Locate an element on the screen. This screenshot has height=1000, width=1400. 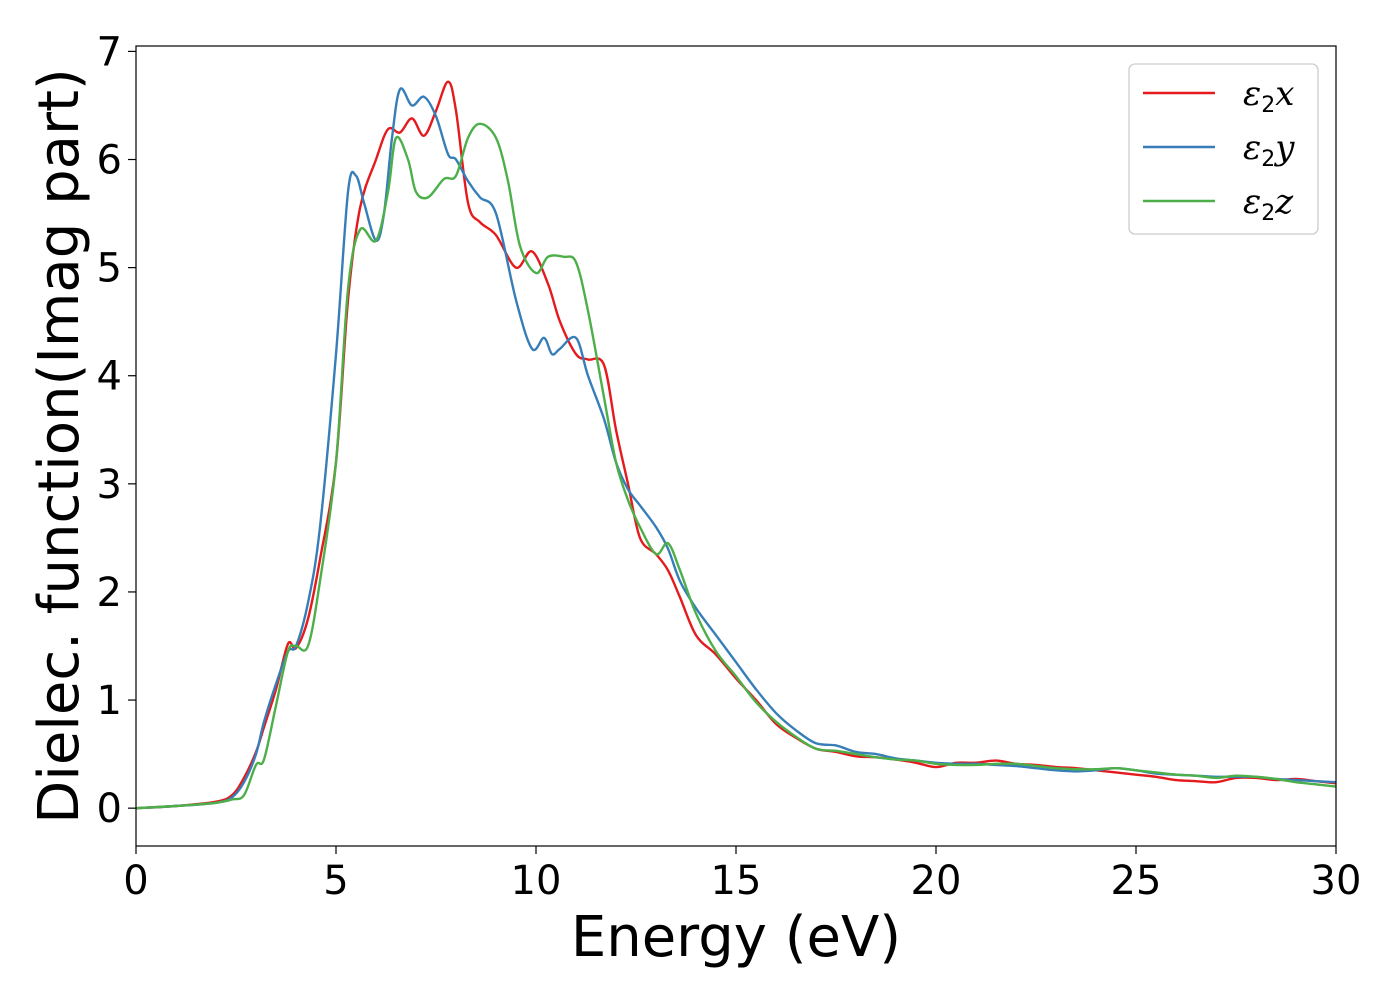
y-tick-label: 5 is located at coordinates (109, 269).